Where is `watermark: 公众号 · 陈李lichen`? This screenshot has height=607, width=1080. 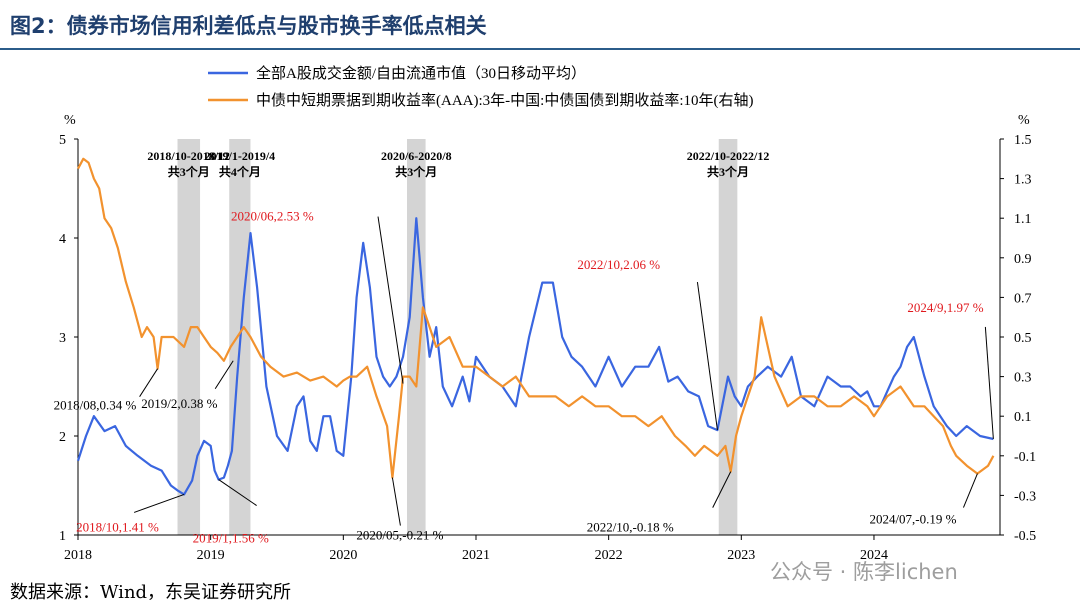
watermark: 公众号 · 陈李lichen is located at coordinates (864, 572).